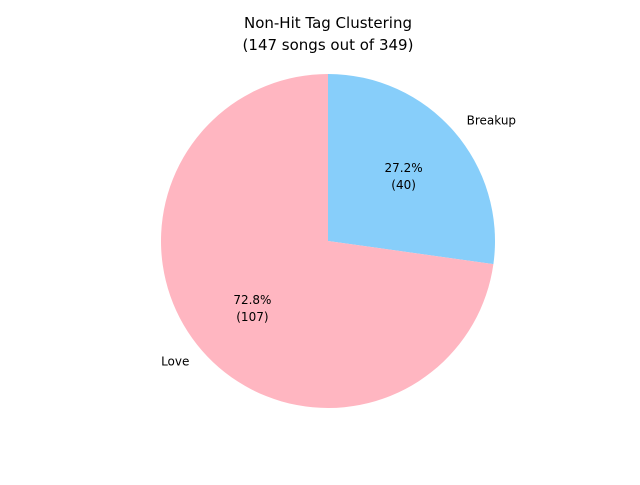 The image size is (640, 485). Describe the element at coordinates (491, 120) in the screenshot. I see `slice-label-breakup: Breakup` at that location.